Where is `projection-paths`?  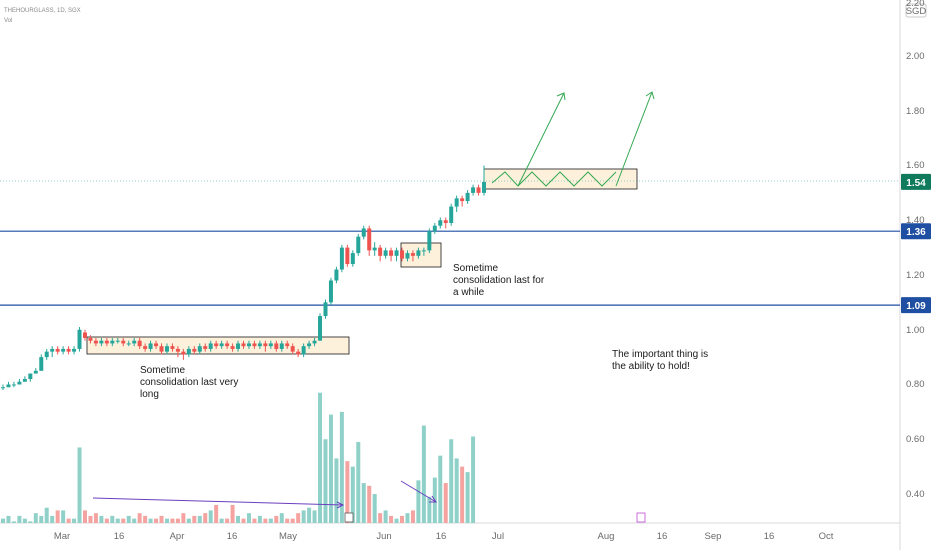 projection-paths is located at coordinates (573, 139).